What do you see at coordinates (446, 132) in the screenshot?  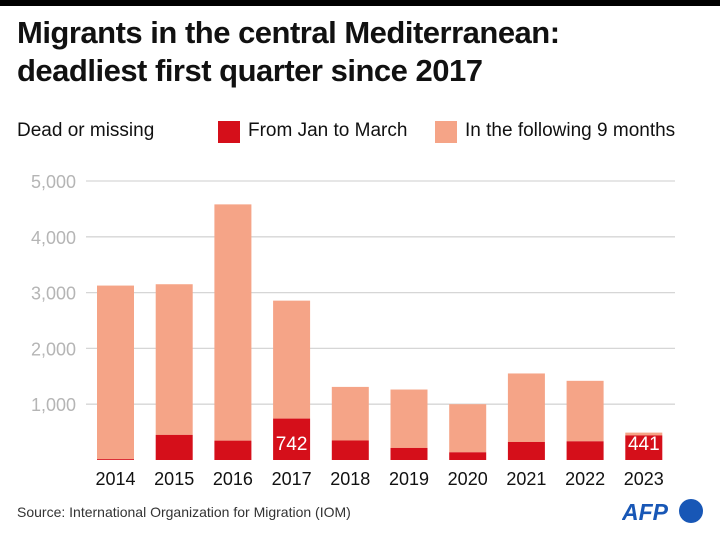 I see `legend-swatch-rest` at bounding box center [446, 132].